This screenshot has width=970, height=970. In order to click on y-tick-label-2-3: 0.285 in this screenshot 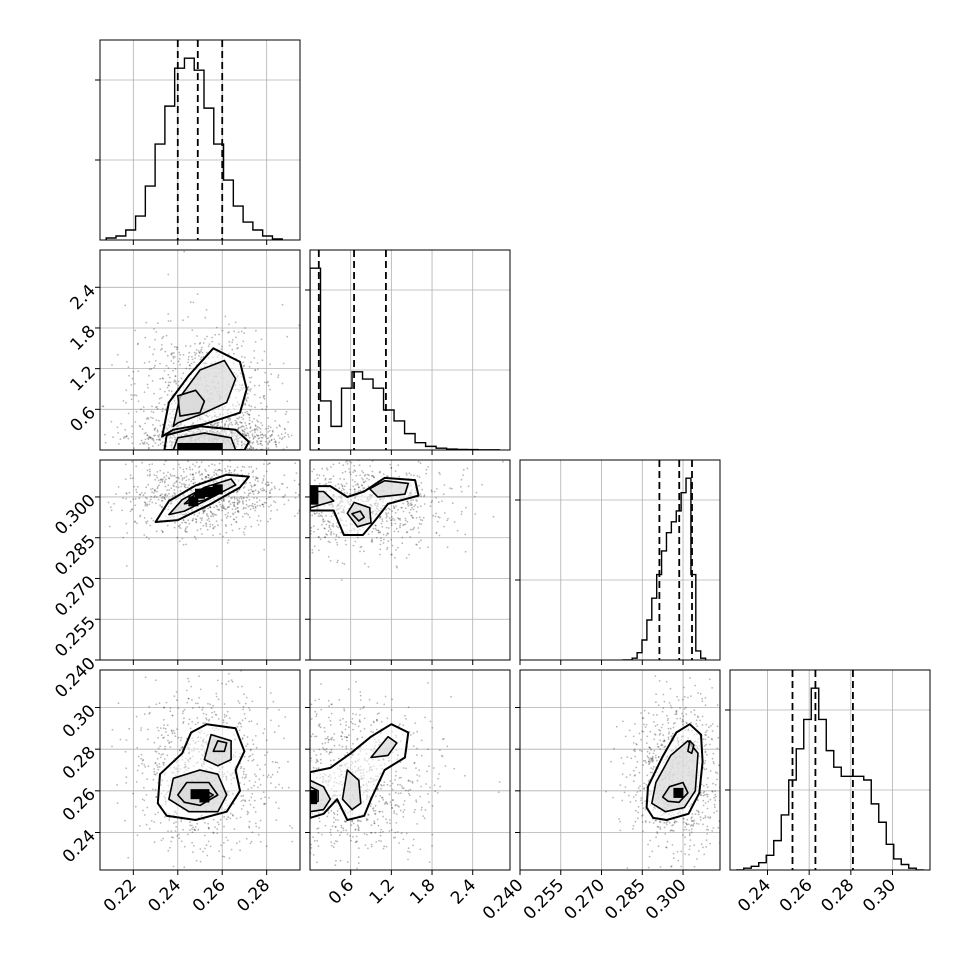, I will do `click(75, 555)`.